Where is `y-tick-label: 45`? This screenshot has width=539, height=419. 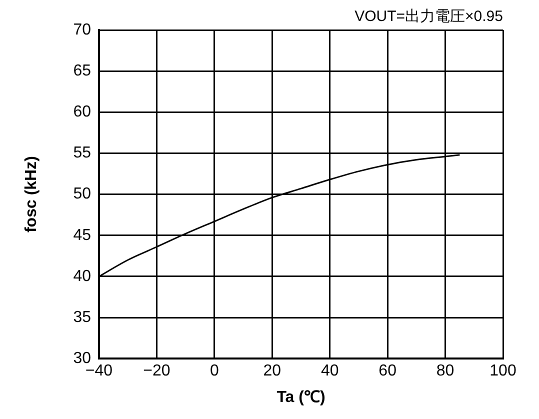 y-tick-label: 45 is located at coordinates (82, 235).